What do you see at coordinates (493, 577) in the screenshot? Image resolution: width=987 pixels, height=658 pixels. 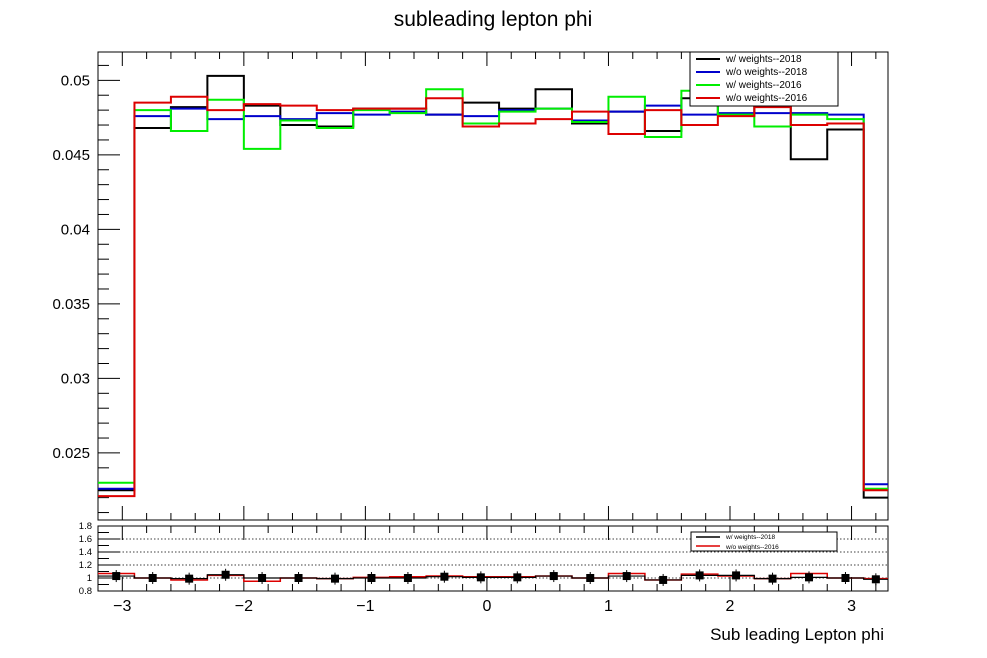 I see `ratio-series` at bounding box center [493, 577].